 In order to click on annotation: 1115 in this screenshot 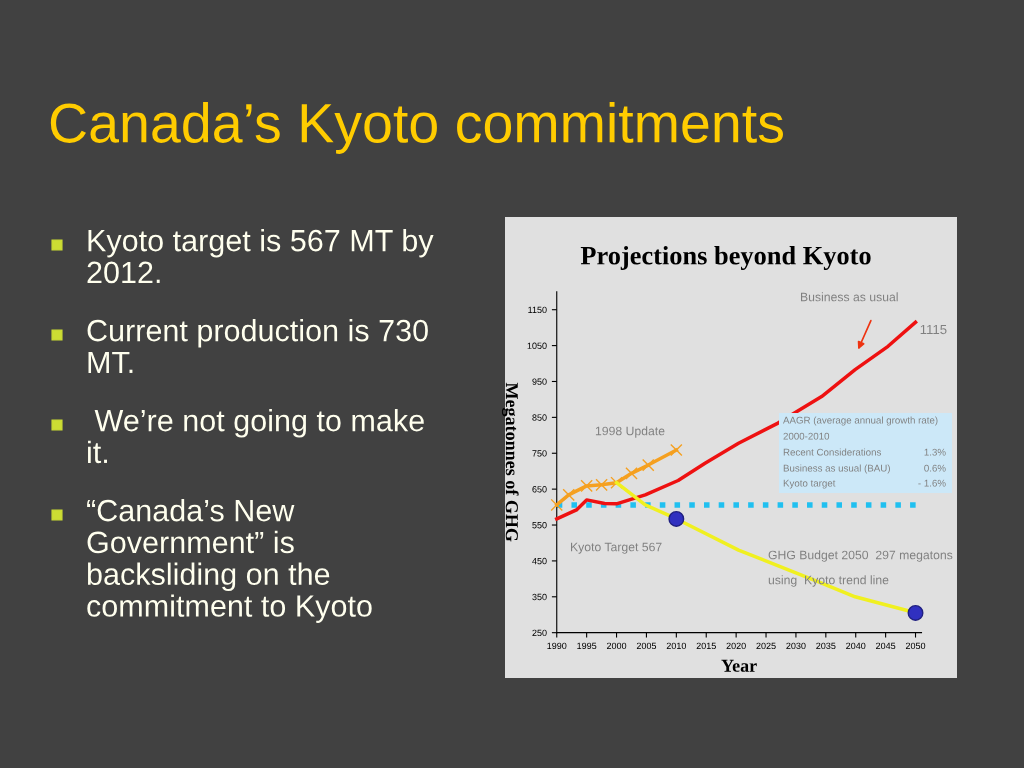, I will do `click(933, 329)`.